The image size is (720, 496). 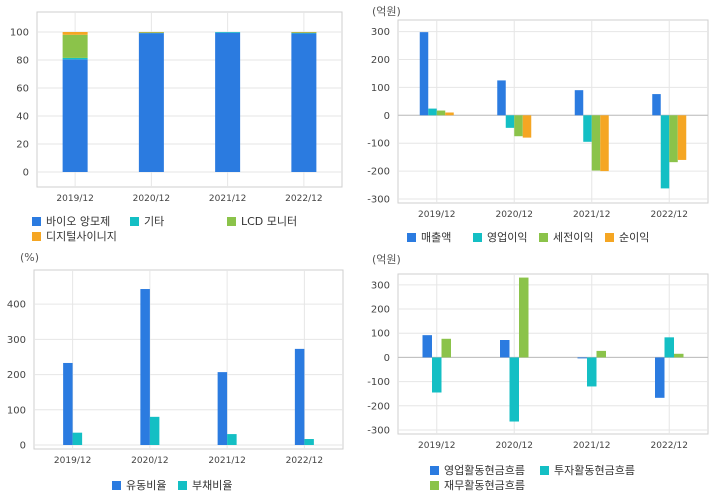 What do you see at coordinates (212, 485) in the screenshot?
I see `legend-label: 부채비율` at bounding box center [212, 485].